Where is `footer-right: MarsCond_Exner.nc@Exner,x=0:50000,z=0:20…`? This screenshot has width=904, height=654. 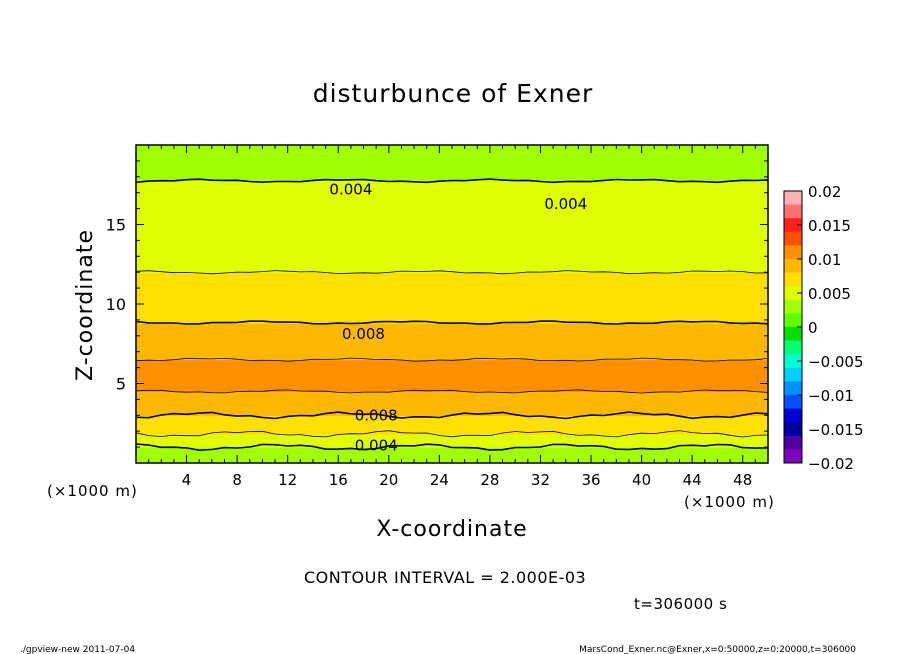
footer-right: MarsCond_Exner.nc@Exner,x=0:50000,z=0:20… is located at coordinates (717, 649).